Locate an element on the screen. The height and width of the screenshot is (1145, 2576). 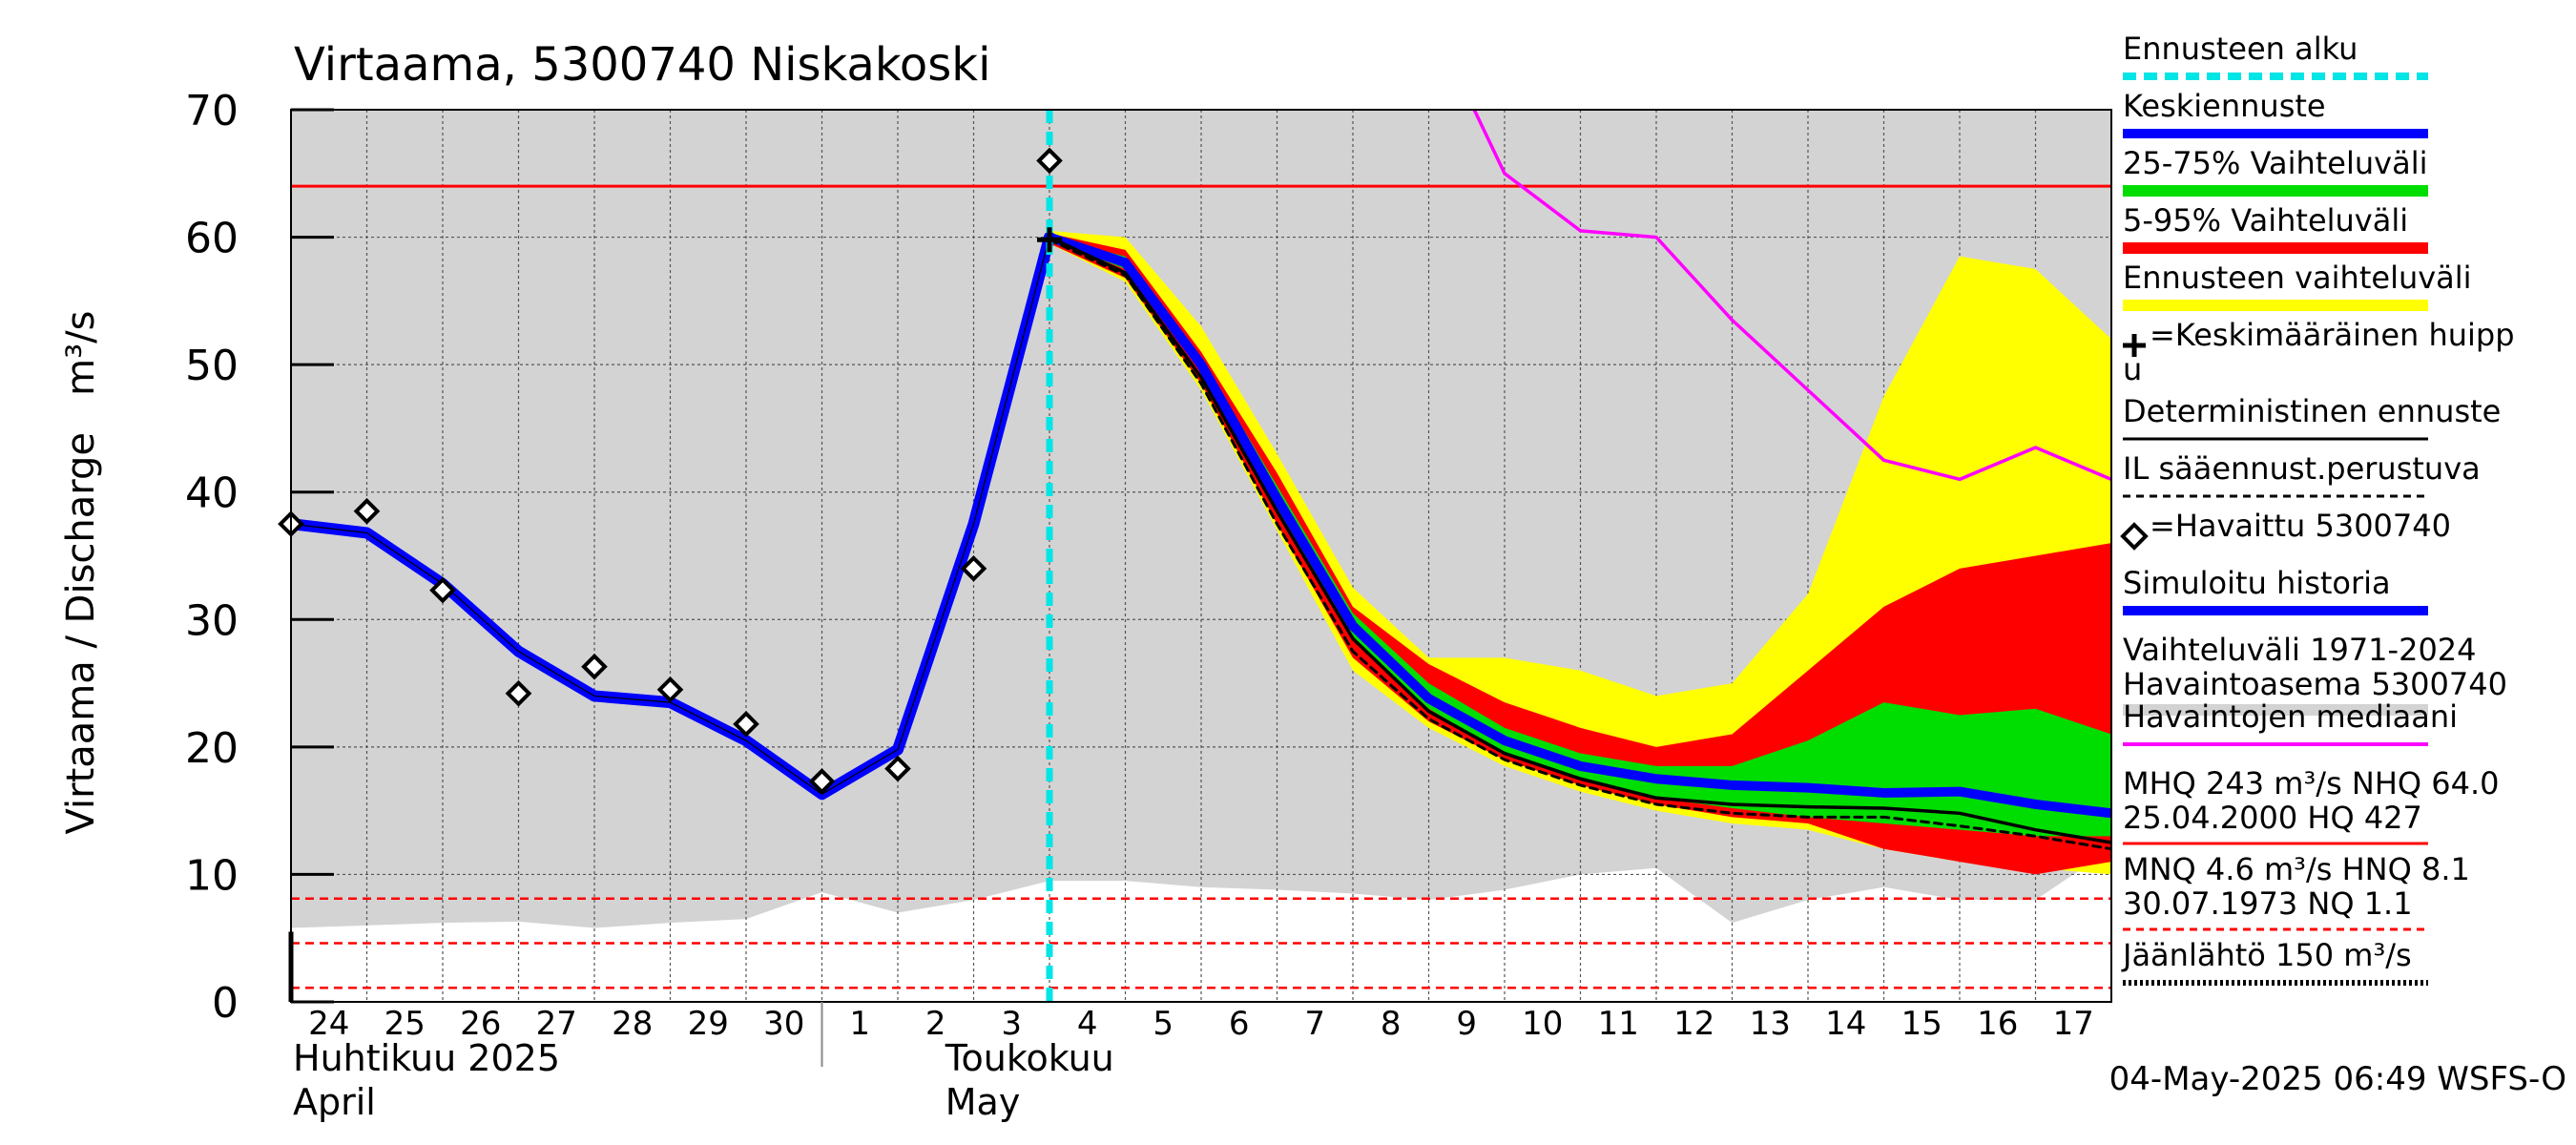
x-day-label: 4 is located at coordinates (1087, 1024).